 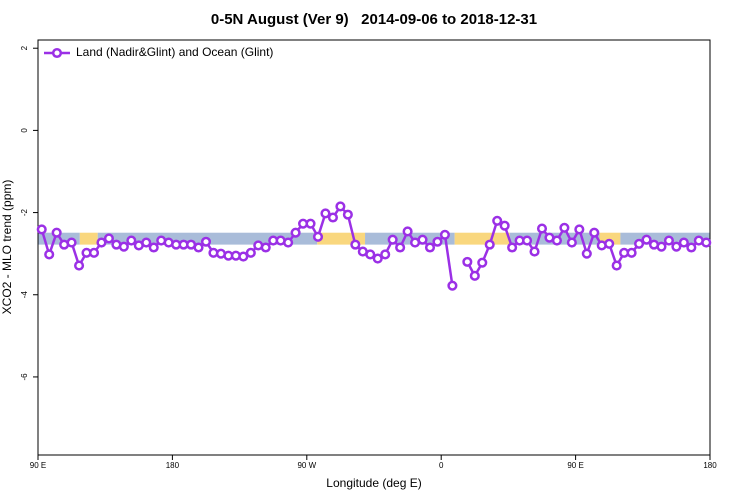 I want to click on y-tick-label: -2, so click(x=24, y=212).